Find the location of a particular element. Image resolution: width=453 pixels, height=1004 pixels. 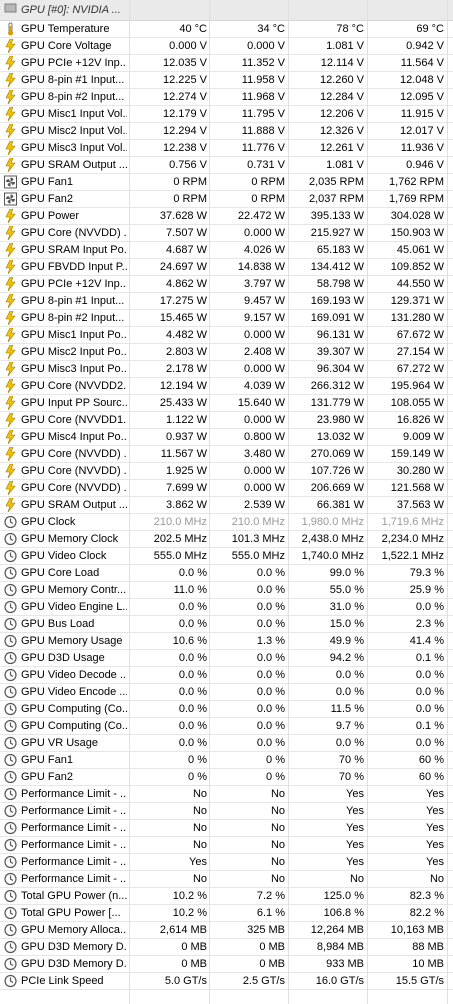

maximum-value: 96.304 W is located at coordinates (340, 369).